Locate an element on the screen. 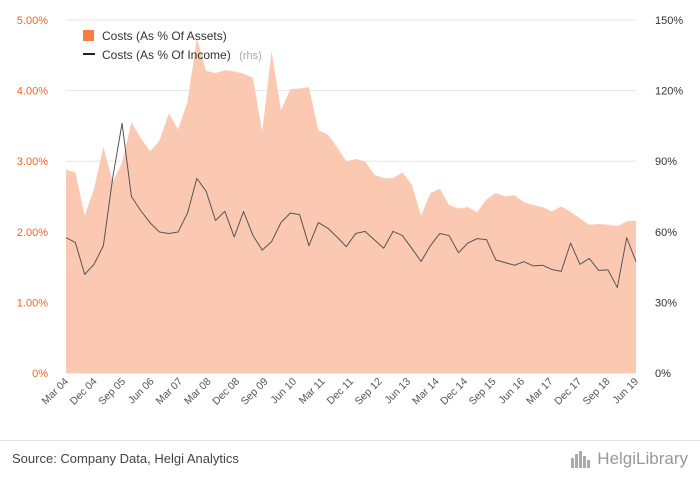 The width and height of the screenshot is (700, 484). legend-note-rhs: (rhs) is located at coordinates (250, 56).